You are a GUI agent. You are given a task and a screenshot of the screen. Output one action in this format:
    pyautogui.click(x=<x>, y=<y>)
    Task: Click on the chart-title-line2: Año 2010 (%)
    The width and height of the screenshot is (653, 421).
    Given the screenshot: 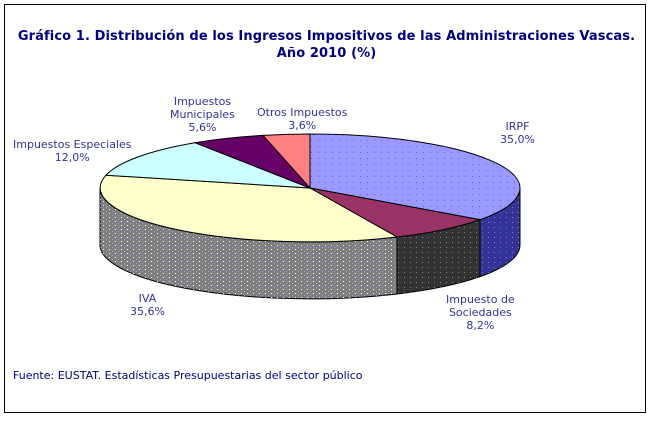 What is the action you would take?
    pyautogui.click(x=326, y=53)
    